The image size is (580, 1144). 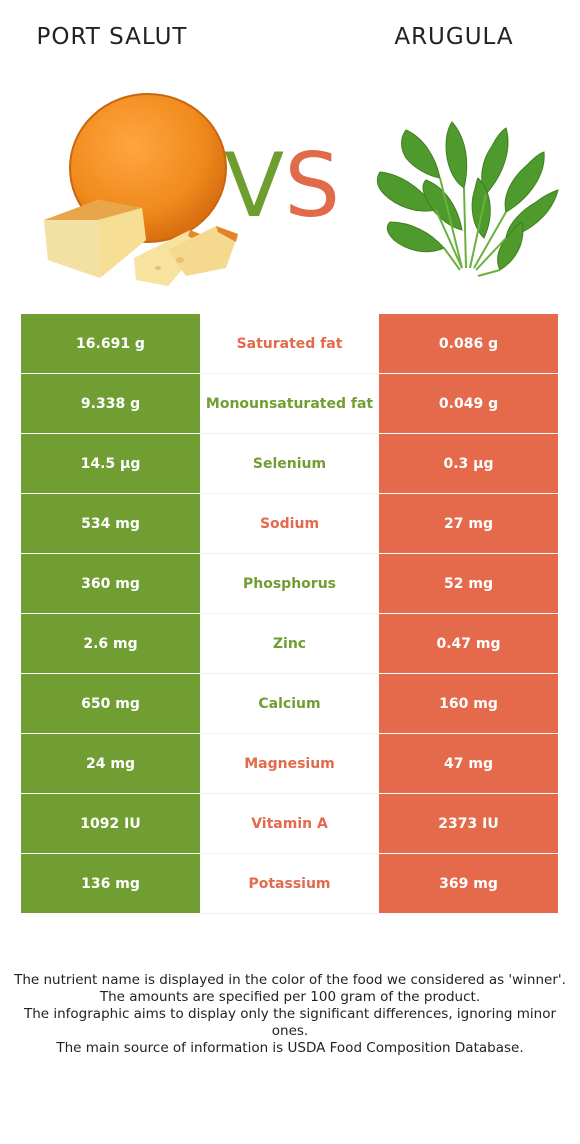 I want to click on port-salut-value: 16.691 g, so click(x=110, y=343).